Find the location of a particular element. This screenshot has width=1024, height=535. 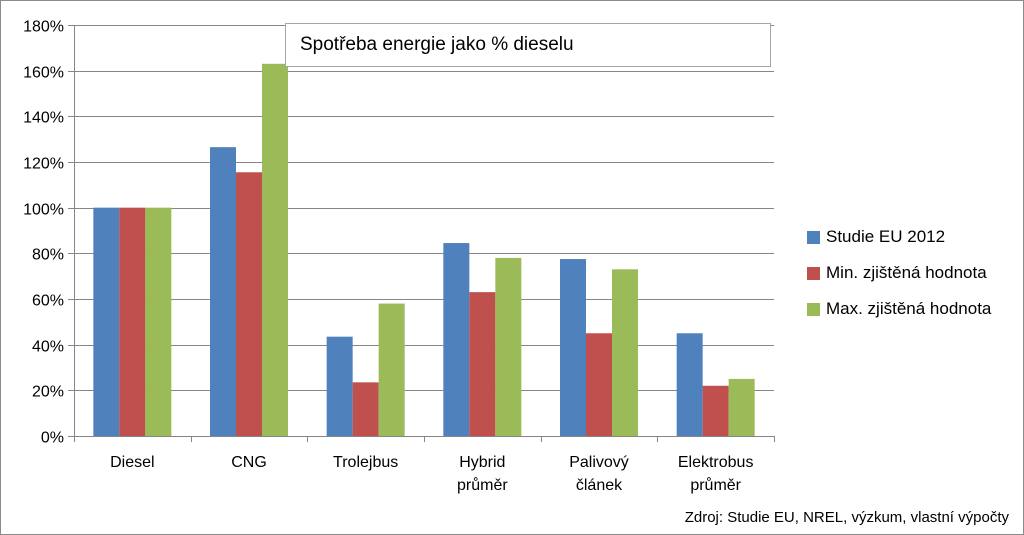

legend-label-series-2: Min. zjištěná hodnota is located at coordinates (906, 272).